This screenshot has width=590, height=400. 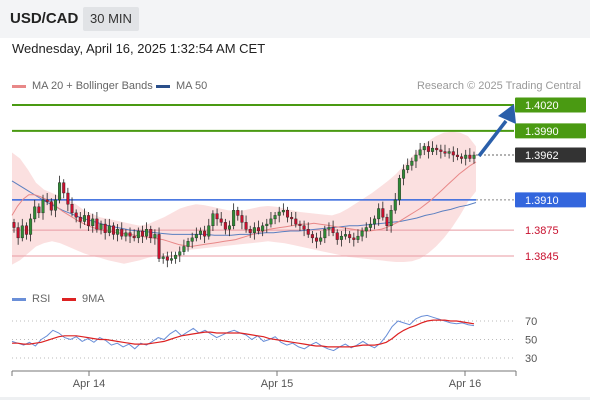 I want to click on legend-rsi: RSI, so click(x=31, y=299).